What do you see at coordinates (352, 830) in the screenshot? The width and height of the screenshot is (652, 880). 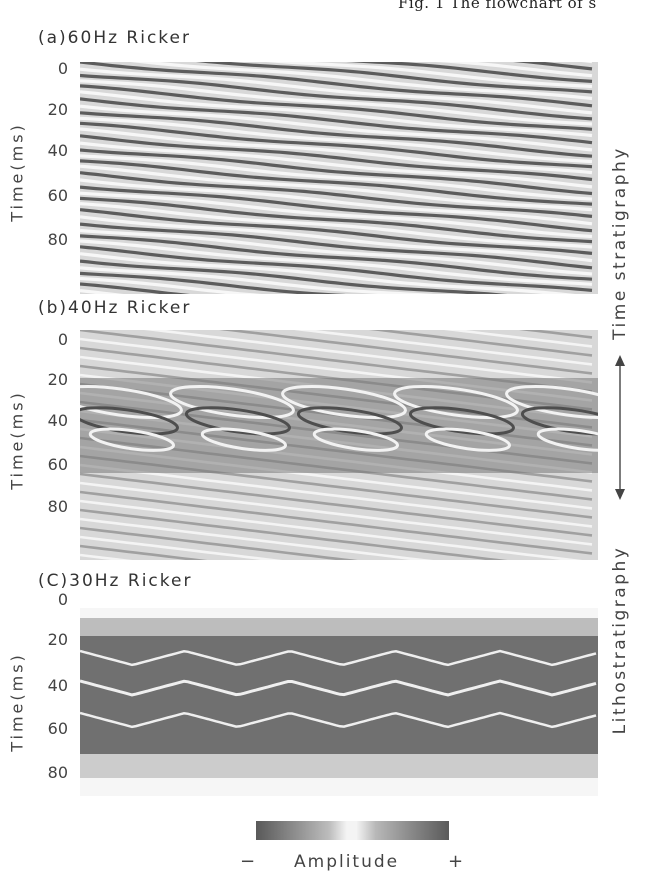 I see `amplitude-colorbar` at bounding box center [352, 830].